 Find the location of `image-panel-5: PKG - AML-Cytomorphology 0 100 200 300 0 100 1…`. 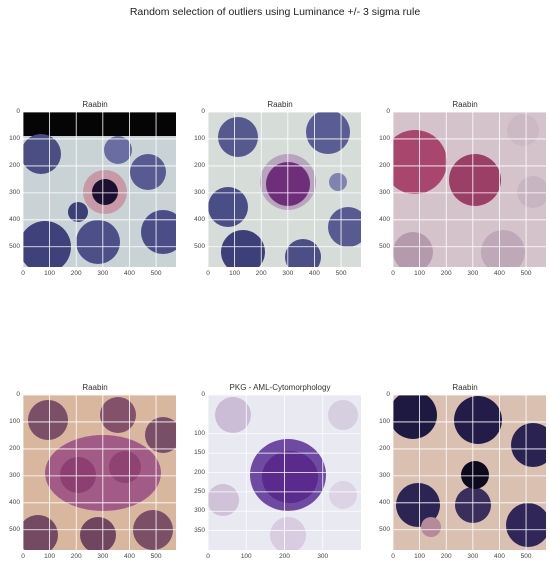

image-panel-5: PKG - AML-Cytomorphology 0 100 200 300 0 100 1… is located at coordinates (280, 478).